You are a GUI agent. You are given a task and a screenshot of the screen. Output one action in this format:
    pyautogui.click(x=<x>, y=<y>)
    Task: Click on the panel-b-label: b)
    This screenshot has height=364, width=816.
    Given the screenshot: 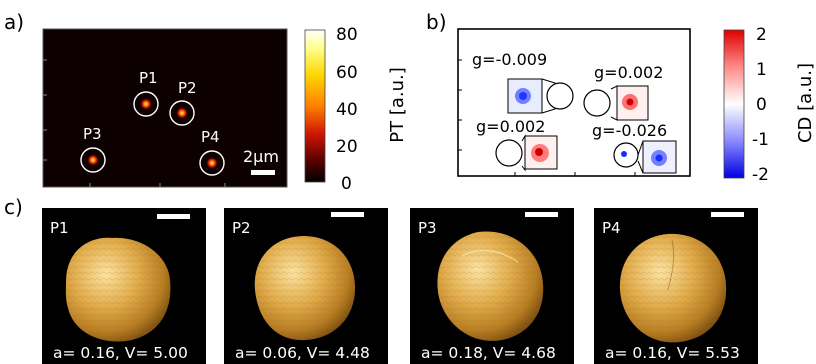 What is the action you would take?
    pyautogui.click(x=436, y=22)
    